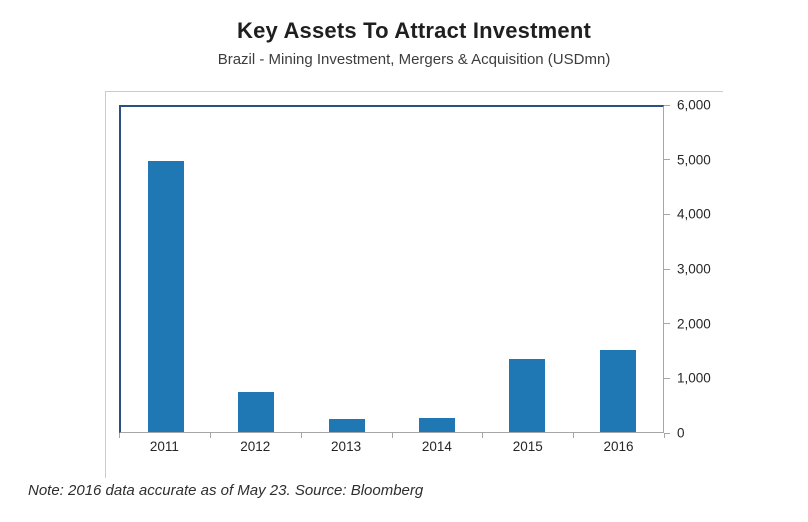 The height and width of the screenshot is (522, 808). I want to click on y-axis-label: 1,000, so click(694, 378).